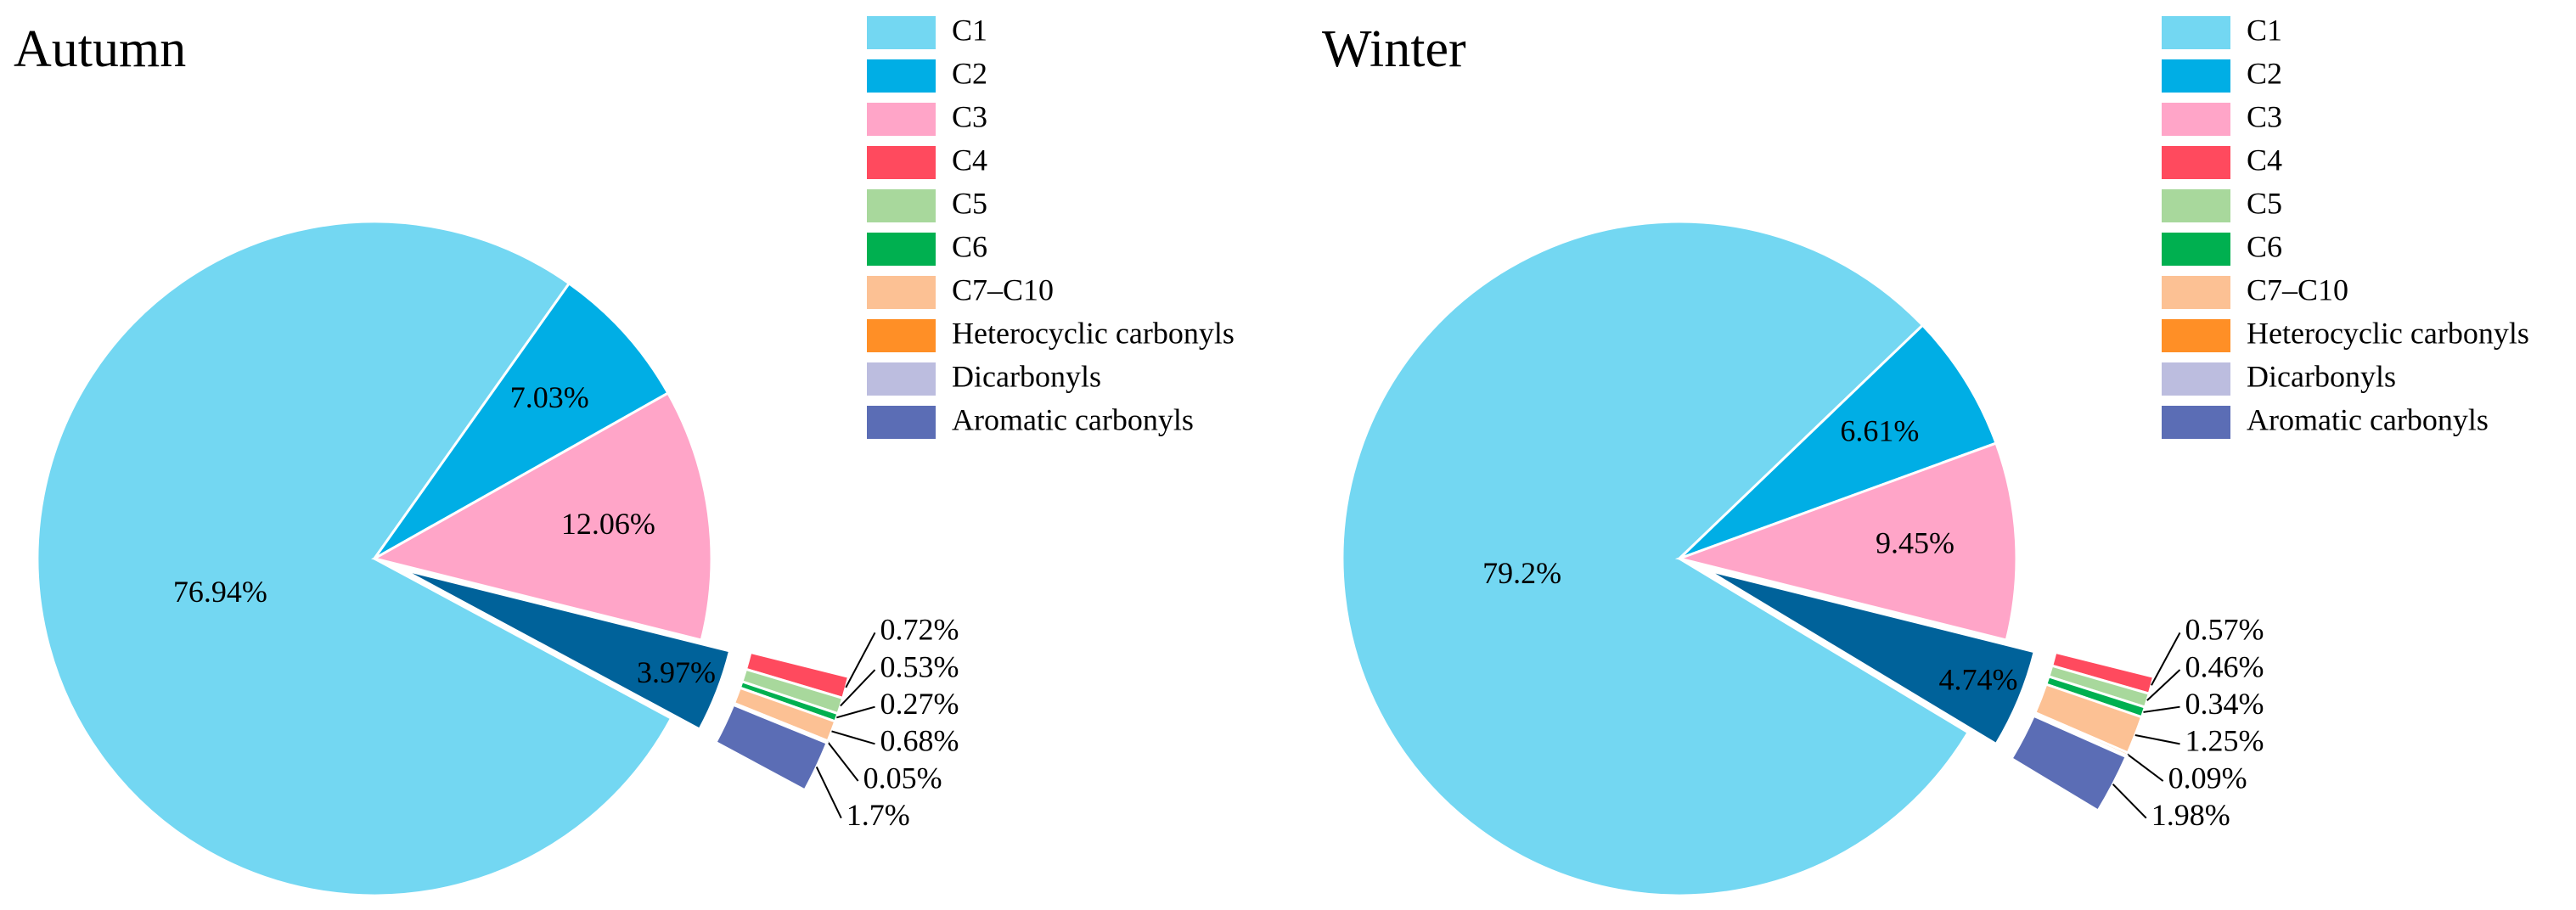 The width and height of the screenshot is (2576, 910). Describe the element at coordinates (2190, 815) in the screenshot. I see `slice-label: 1.98%` at that location.